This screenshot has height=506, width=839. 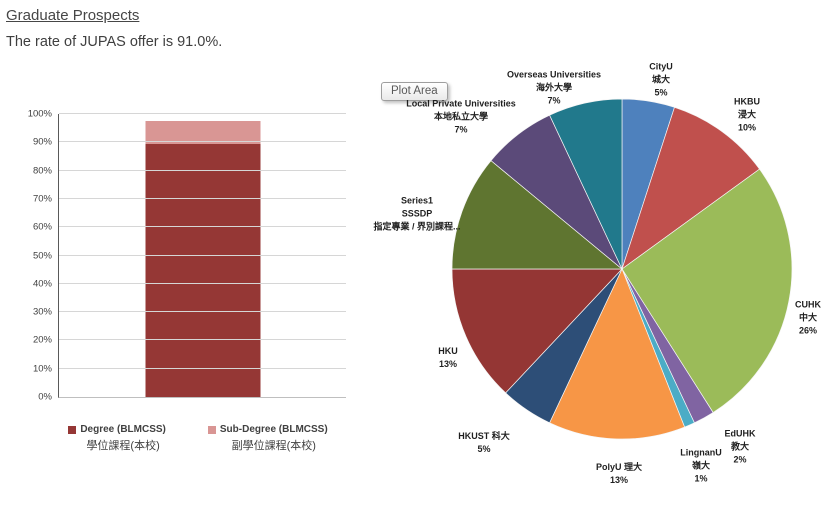 What do you see at coordinates (42, 142) in the screenshot?
I see `y-tick-label: 90%` at bounding box center [42, 142].